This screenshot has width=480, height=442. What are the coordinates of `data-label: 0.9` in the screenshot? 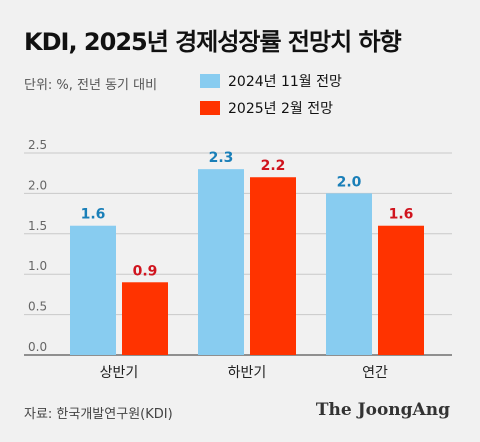 It's located at (145, 271).